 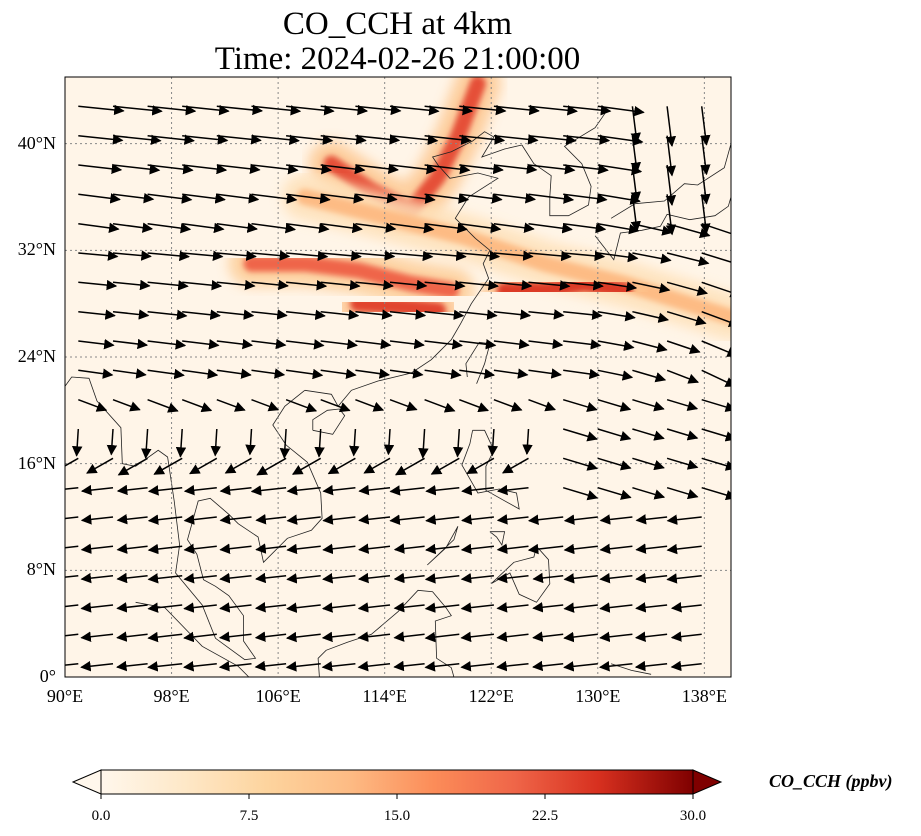 What do you see at coordinates (36, 356) in the screenshot?
I see `lat-tick-label: 24°N` at bounding box center [36, 356].